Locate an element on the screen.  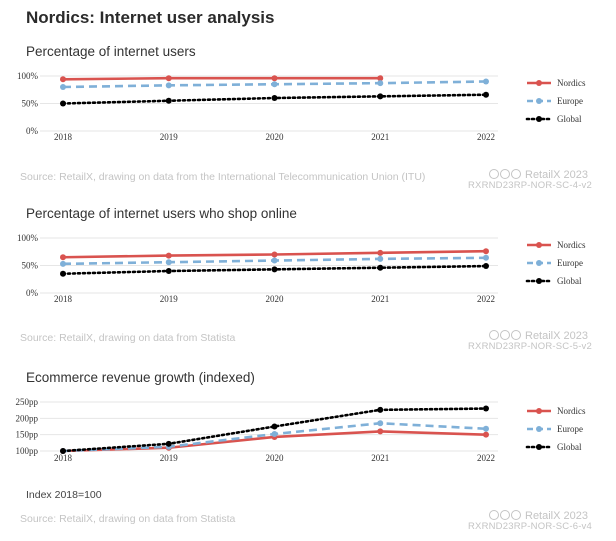
y-tick-label: 200pp is located at coordinates (27, 418).